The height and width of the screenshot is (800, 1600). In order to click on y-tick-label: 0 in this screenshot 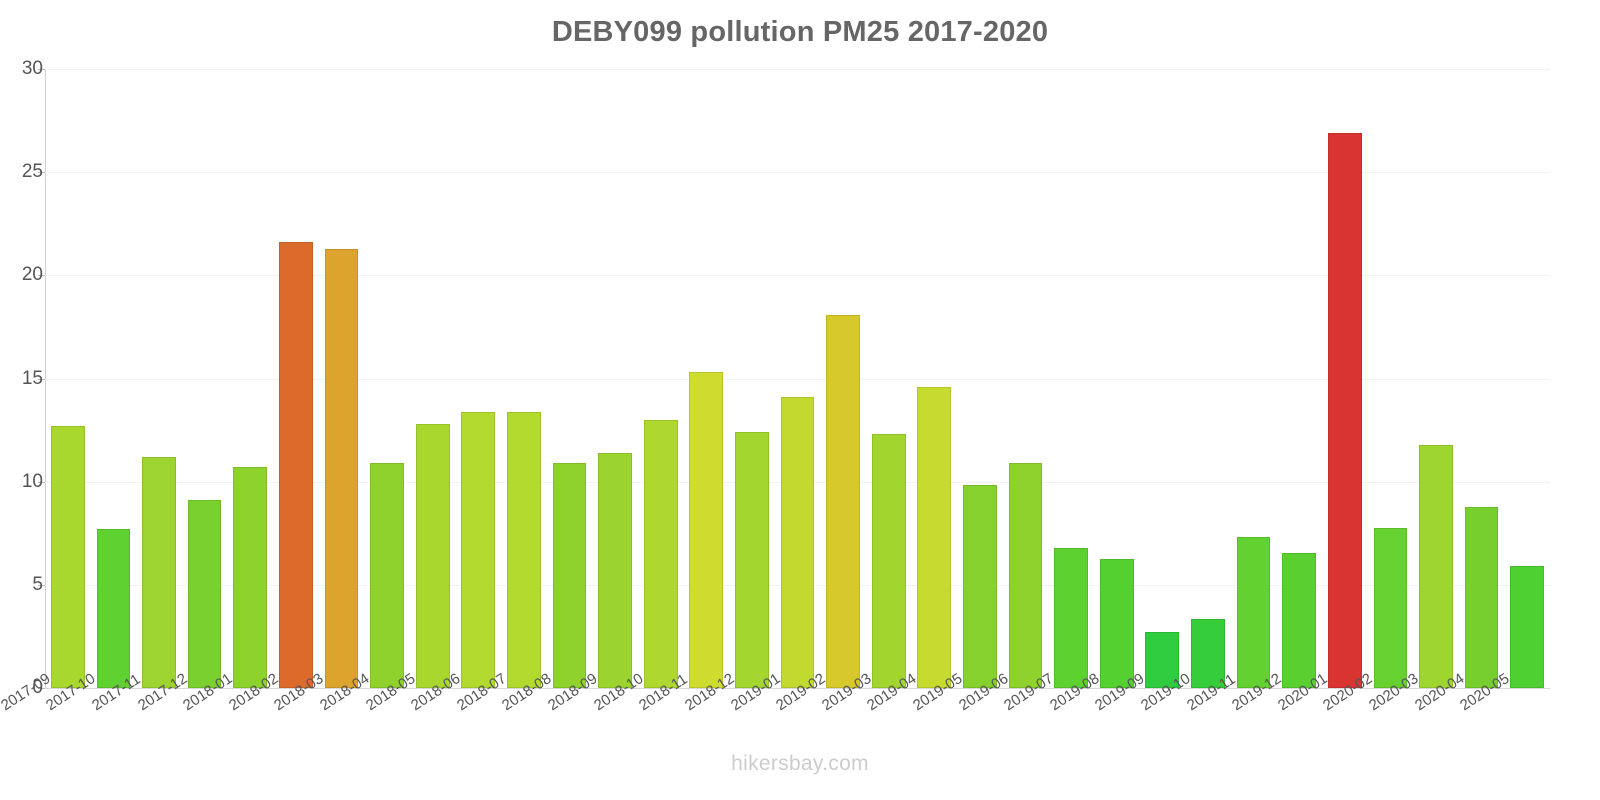, I will do `click(37, 687)`.